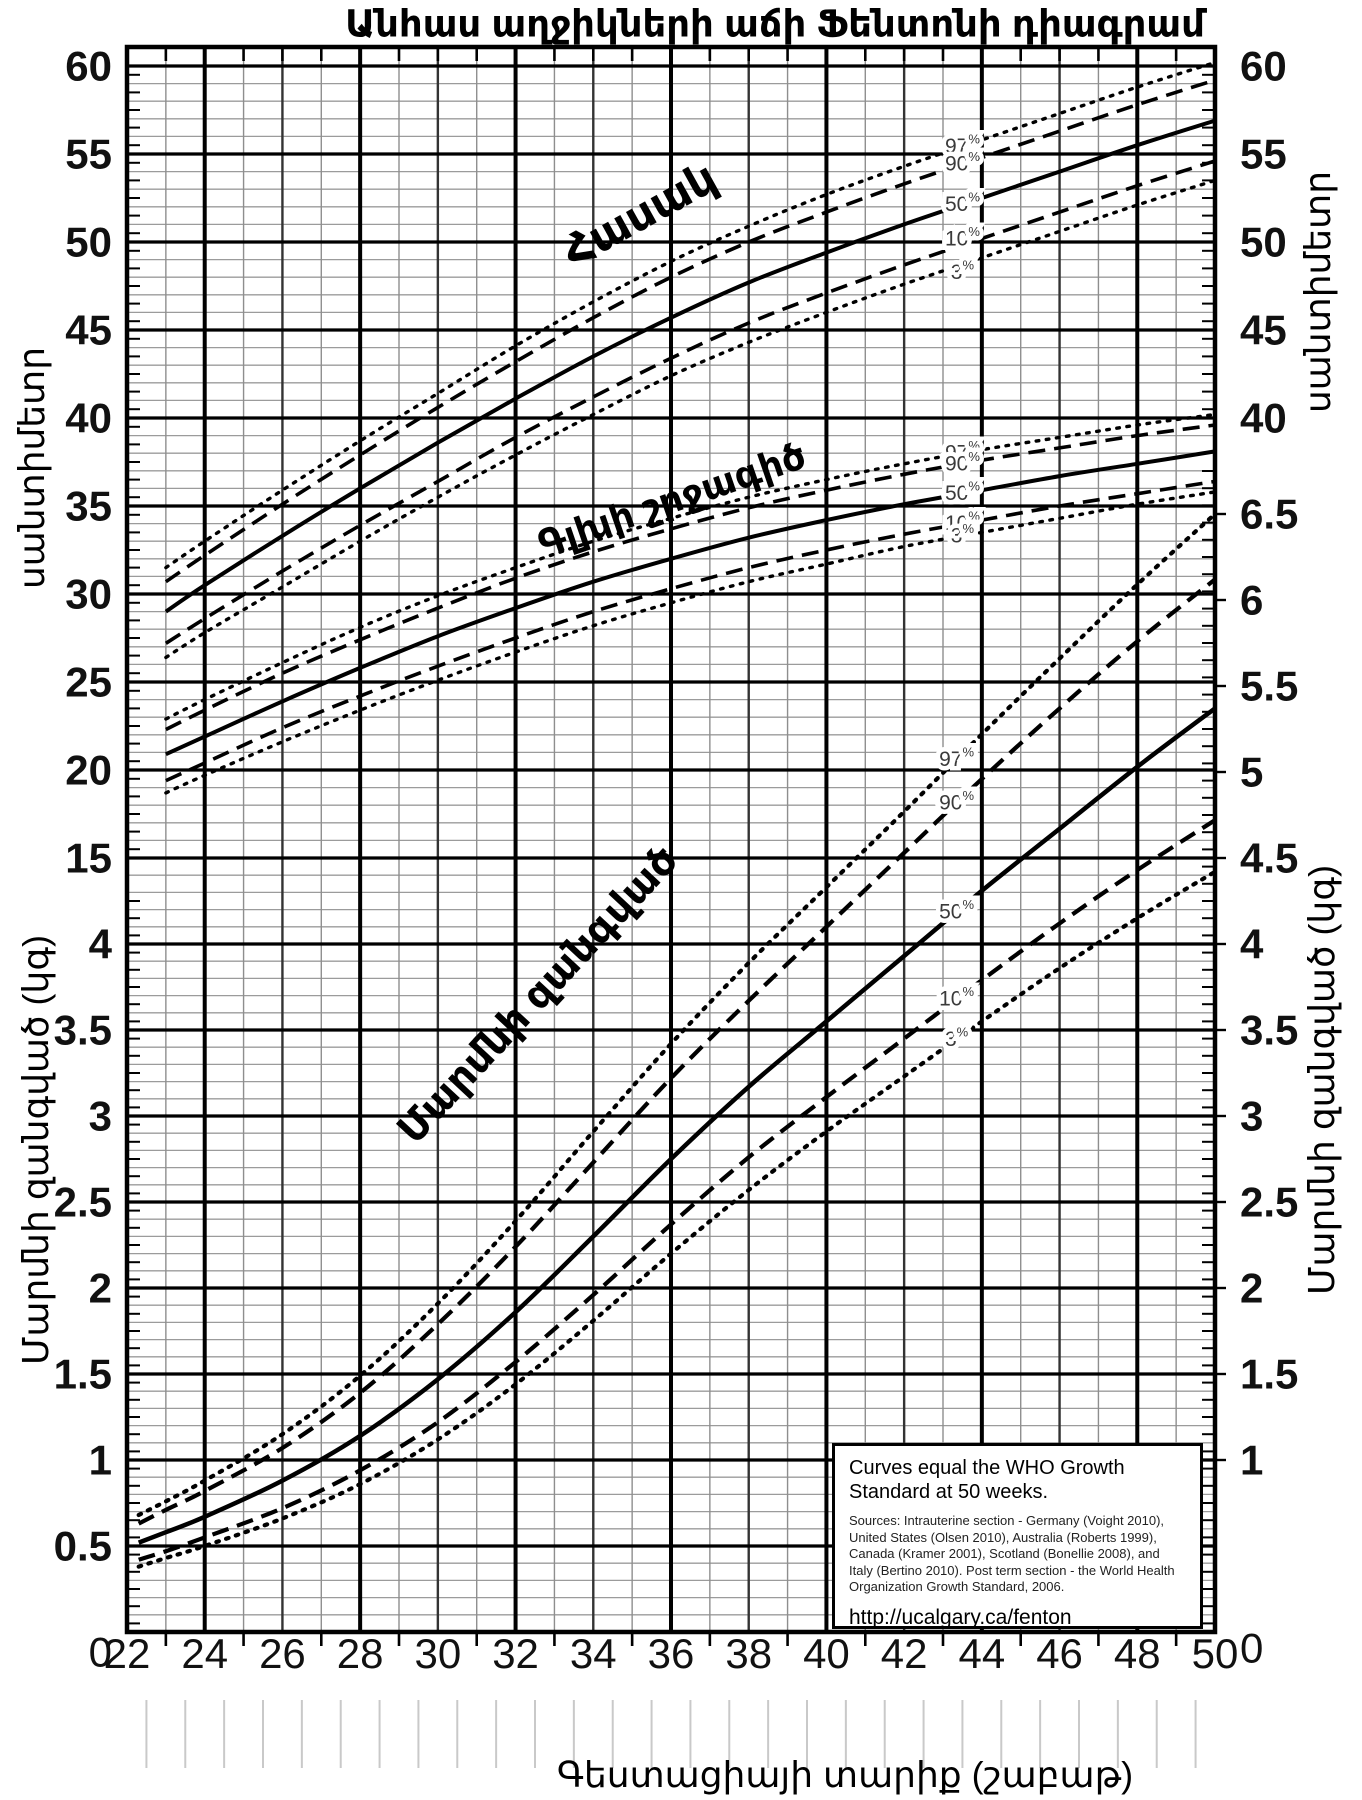 This screenshot has height=1800, width=1362. What do you see at coordinates (962, 237) in the screenshot?
I see `length-p10-label: 10%` at bounding box center [962, 237].